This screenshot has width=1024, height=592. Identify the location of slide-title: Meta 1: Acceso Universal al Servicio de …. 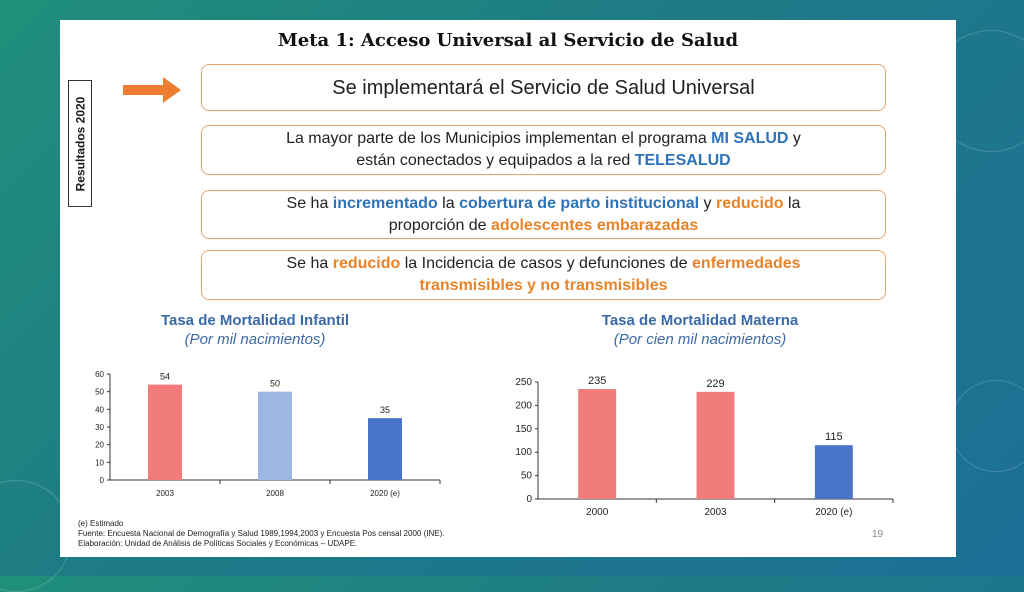
(508, 40).